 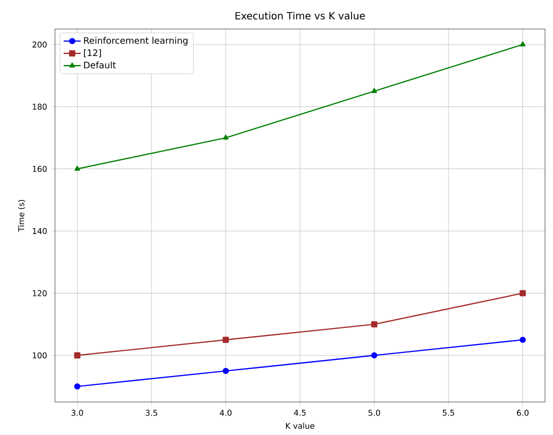 I want to click on chart-title: Execution Time vs K value, so click(x=300, y=16).